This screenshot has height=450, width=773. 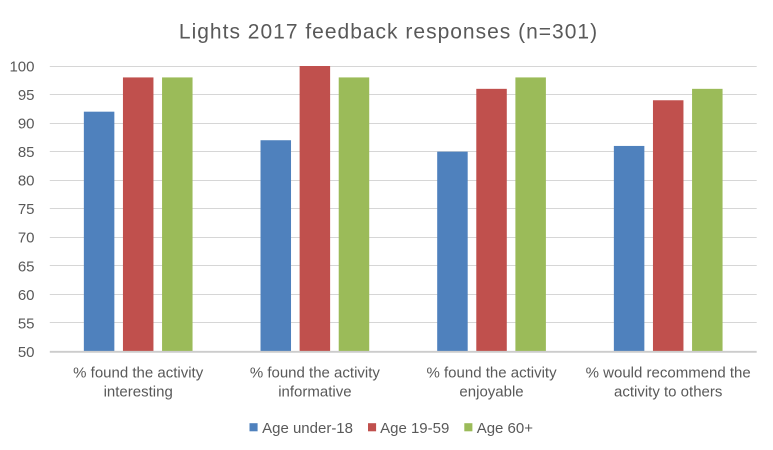 What do you see at coordinates (505, 428) in the screenshot?
I see `svg-text: Age 60+` at bounding box center [505, 428].